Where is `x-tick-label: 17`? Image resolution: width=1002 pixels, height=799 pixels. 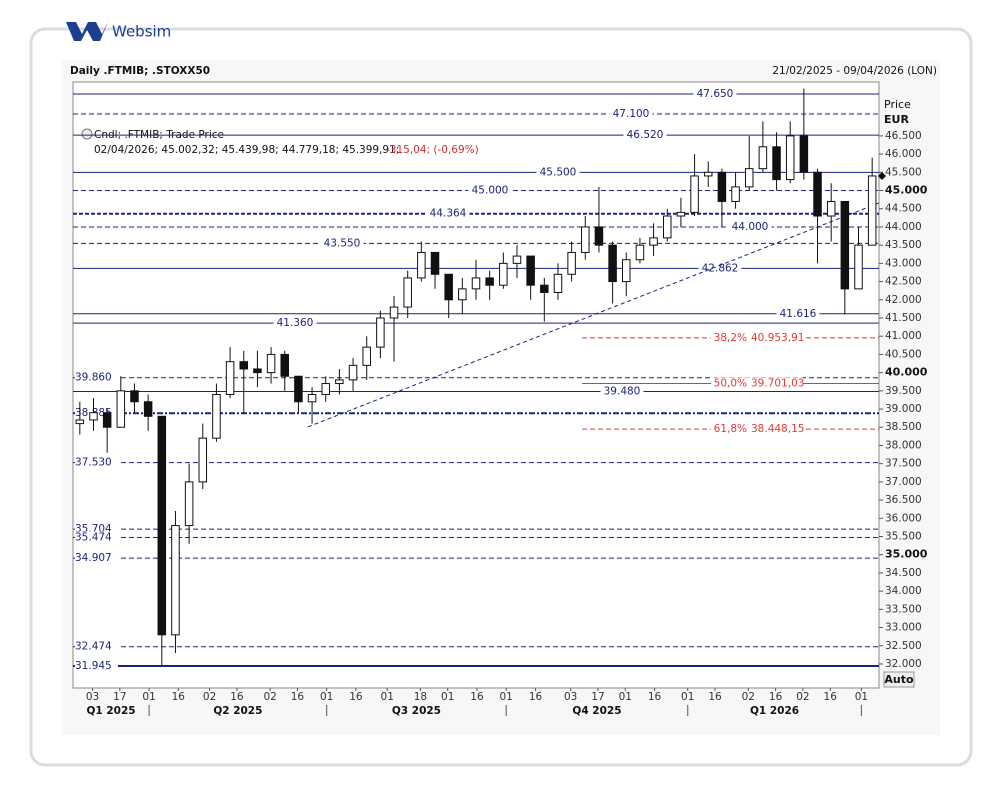 x-tick-label: 17 is located at coordinates (597, 697).